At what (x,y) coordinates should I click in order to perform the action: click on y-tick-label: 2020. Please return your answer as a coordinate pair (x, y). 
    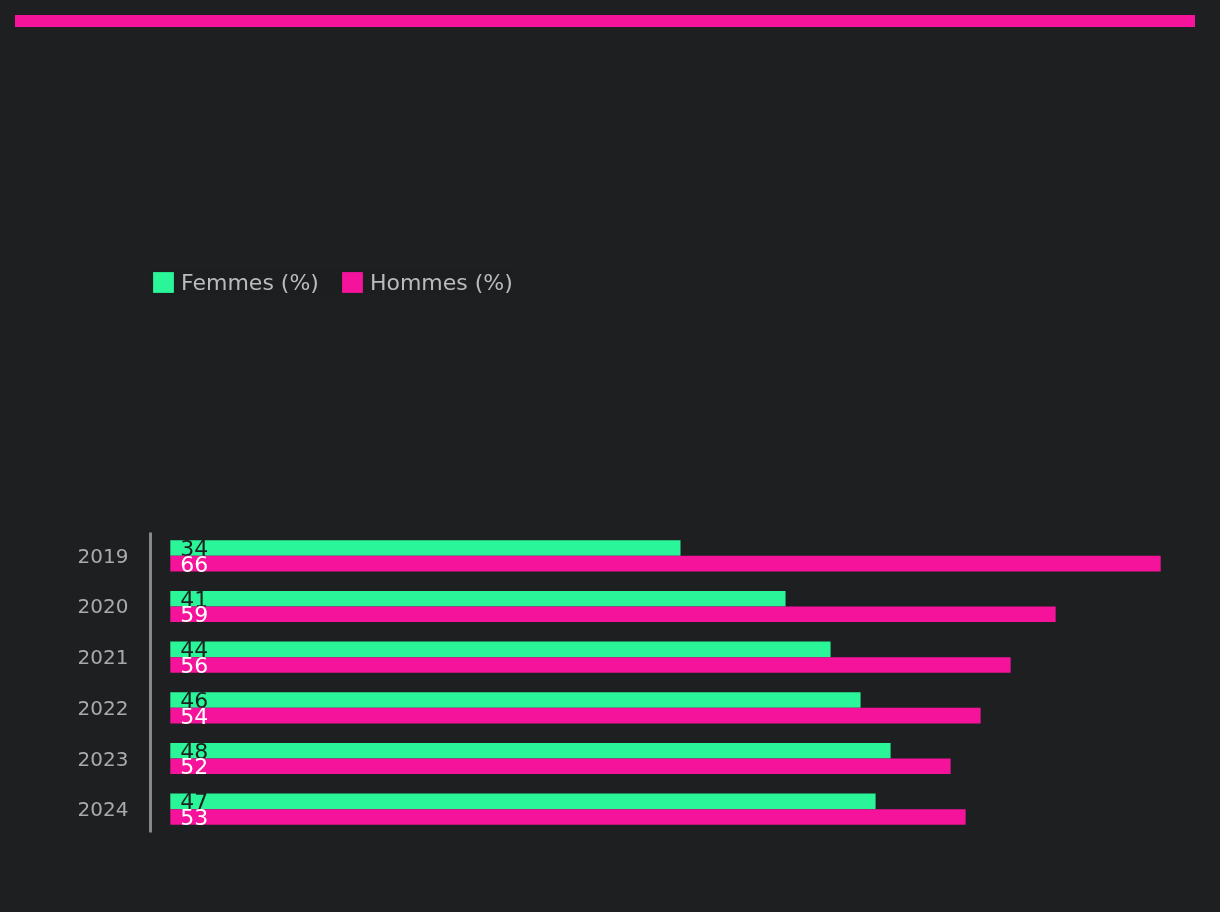
    Looking at the image, I should click on (103, 606).